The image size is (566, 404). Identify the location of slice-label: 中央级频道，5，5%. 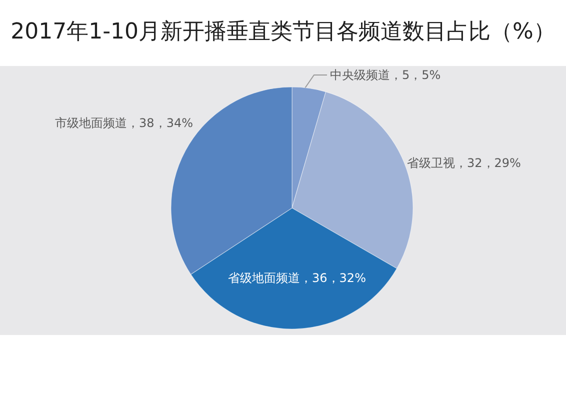
(385, 75).